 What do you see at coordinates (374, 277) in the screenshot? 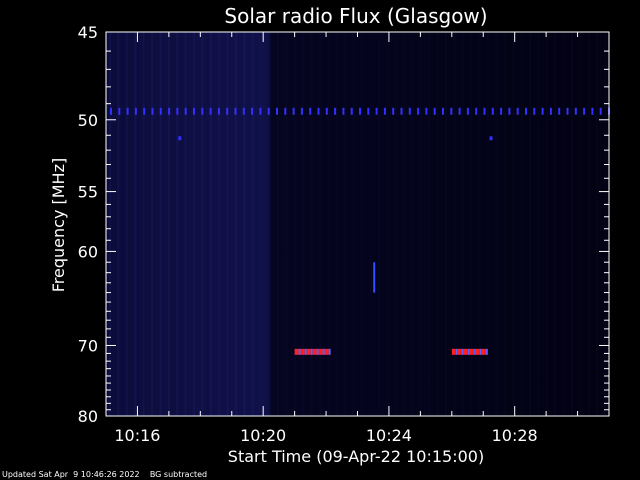
I see `spike-mark` at bounding box center [374, 277].